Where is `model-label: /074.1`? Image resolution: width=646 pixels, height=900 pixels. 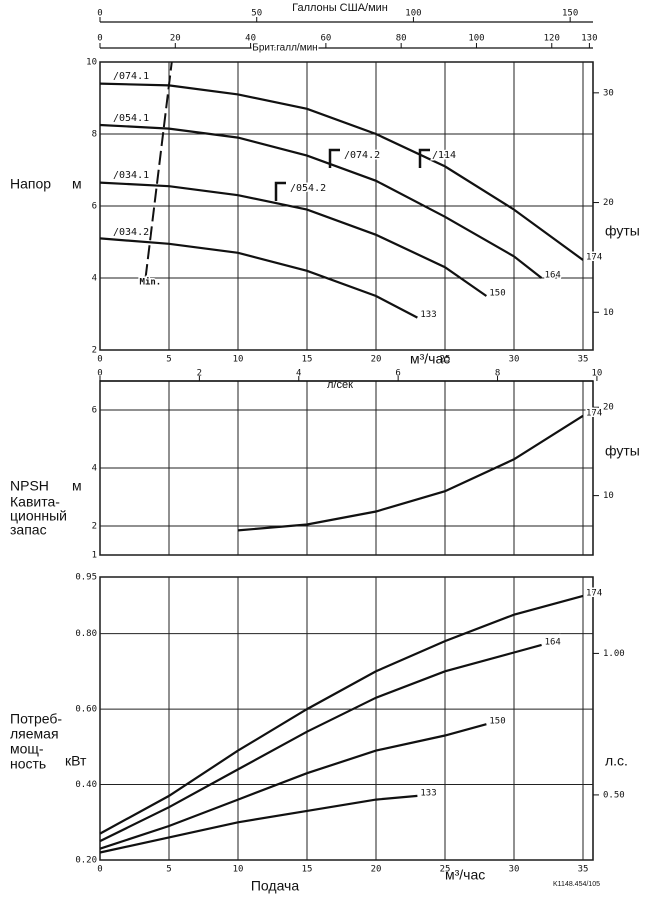 model-label: /074.1 is located at coordinates (131, 76).